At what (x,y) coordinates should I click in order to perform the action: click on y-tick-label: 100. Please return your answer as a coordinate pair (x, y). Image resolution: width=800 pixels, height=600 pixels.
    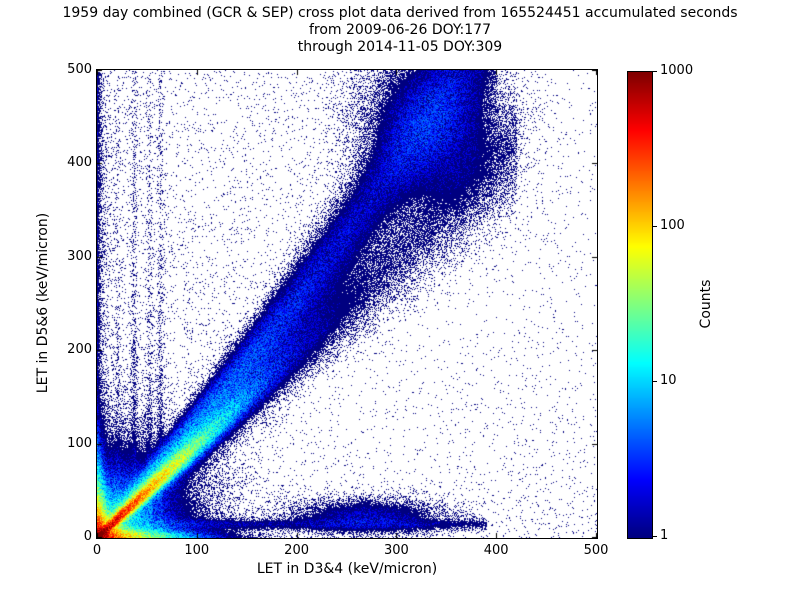
    Looking at the image, I should click on (79, 443).